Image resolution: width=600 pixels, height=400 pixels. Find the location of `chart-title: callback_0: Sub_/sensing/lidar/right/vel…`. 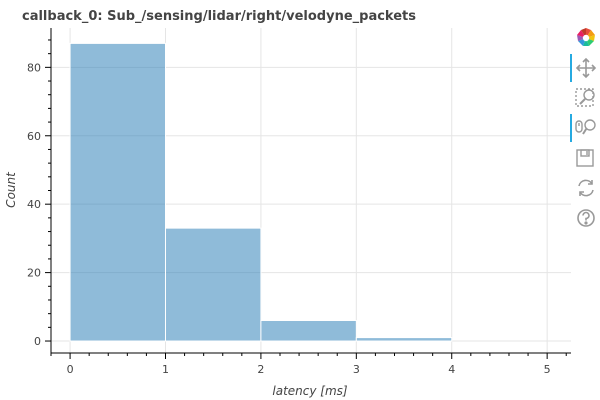

chart-title: callback_0: Sub_/sensing/lidar/right/vel… is located at coordinates (219, 16).